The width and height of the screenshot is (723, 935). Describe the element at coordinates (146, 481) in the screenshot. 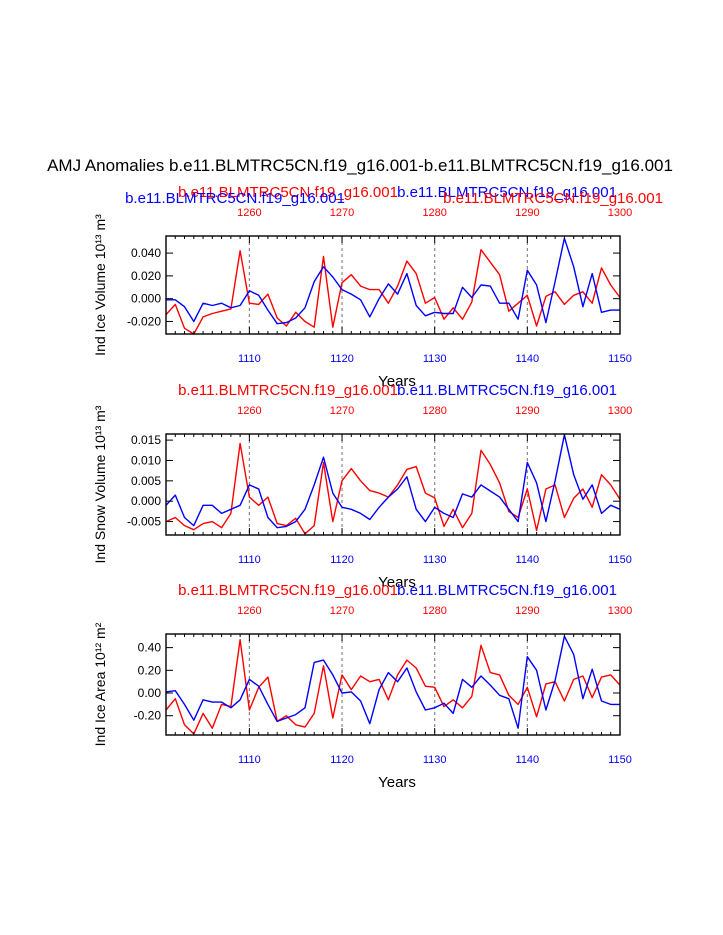

I see `y-tick-label: 0.005` at that location.